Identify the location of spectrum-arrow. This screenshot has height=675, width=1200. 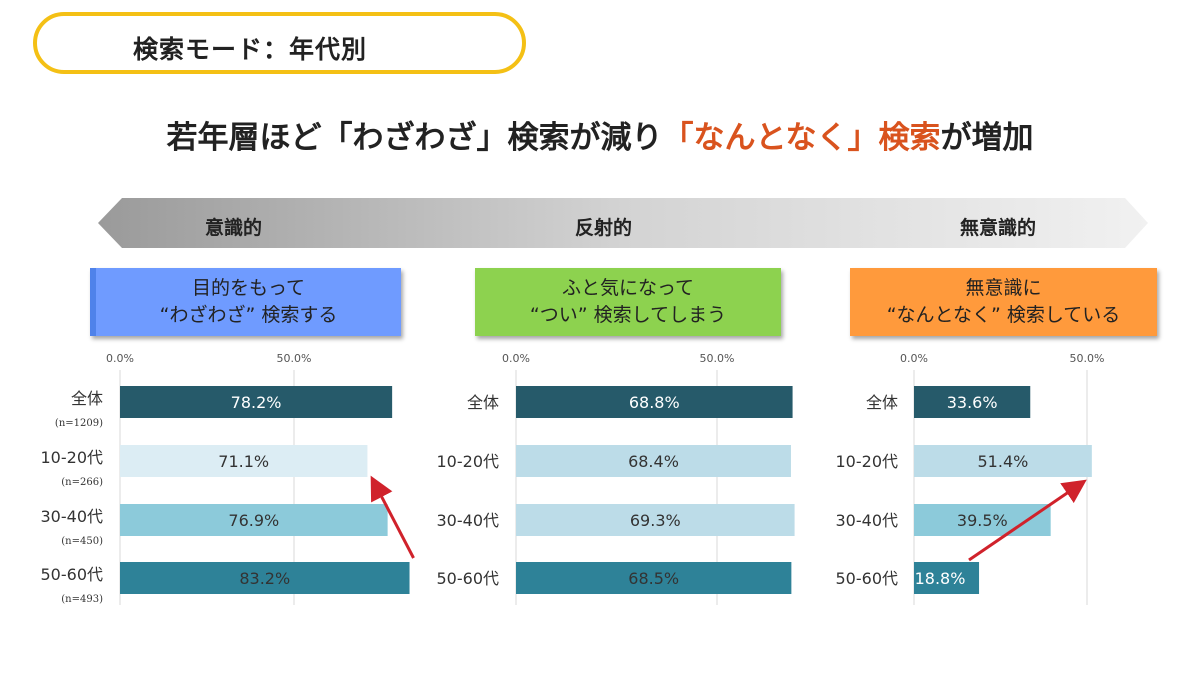
(623, 223).